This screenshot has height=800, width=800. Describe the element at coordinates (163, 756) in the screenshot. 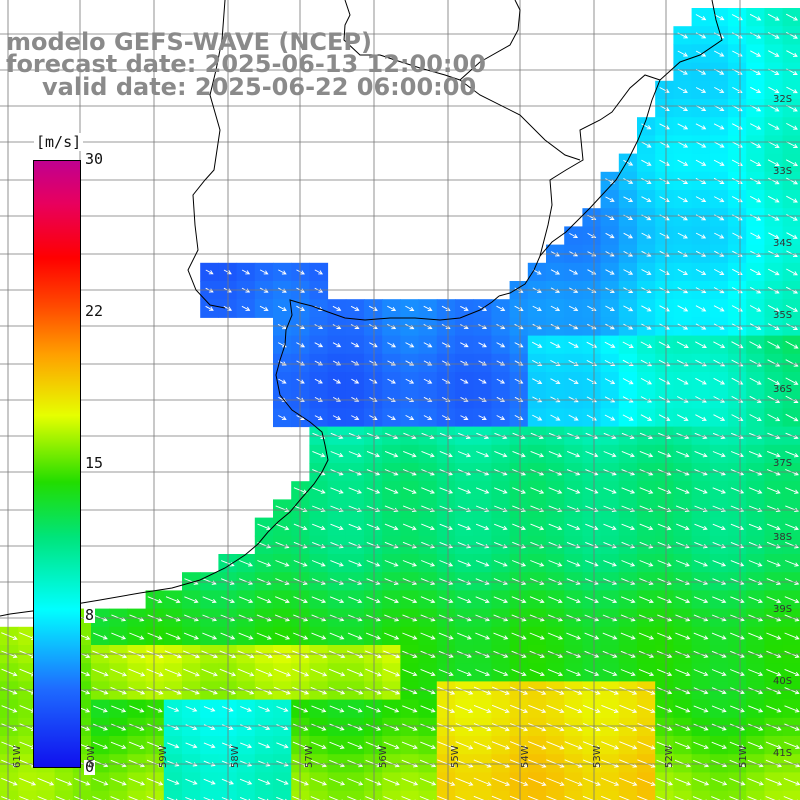

I see `lon-label-59W: 59W` at that location.